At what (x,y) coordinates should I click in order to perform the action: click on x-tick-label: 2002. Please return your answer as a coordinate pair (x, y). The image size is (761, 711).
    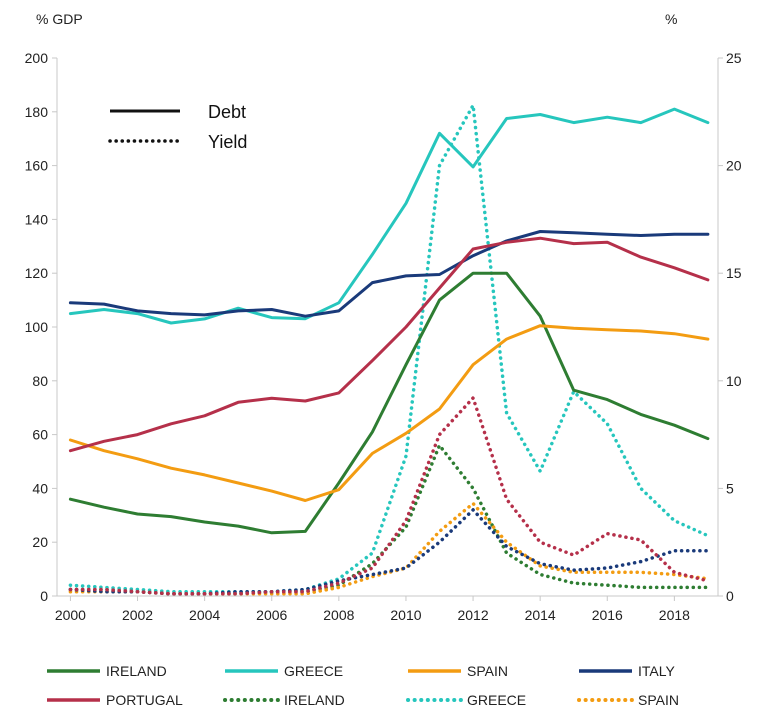
    Looking at the image, I should click on (137, 615).